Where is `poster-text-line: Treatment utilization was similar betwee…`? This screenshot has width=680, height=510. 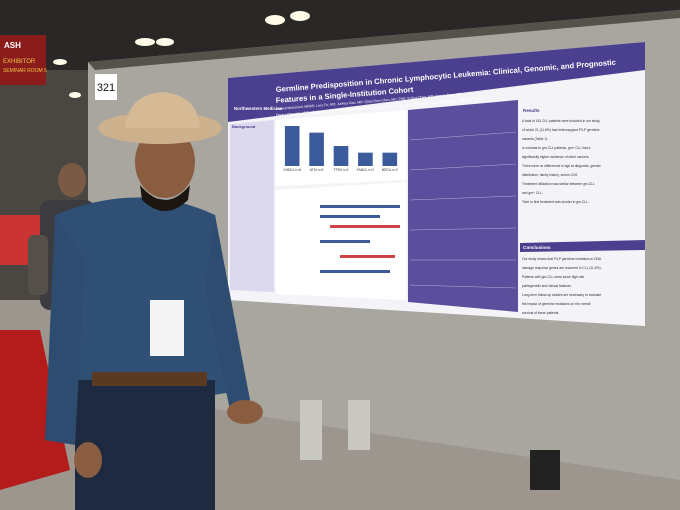
poster-text-line: Treatment utilization was similar betwee… is located at coordinates (558, 184).